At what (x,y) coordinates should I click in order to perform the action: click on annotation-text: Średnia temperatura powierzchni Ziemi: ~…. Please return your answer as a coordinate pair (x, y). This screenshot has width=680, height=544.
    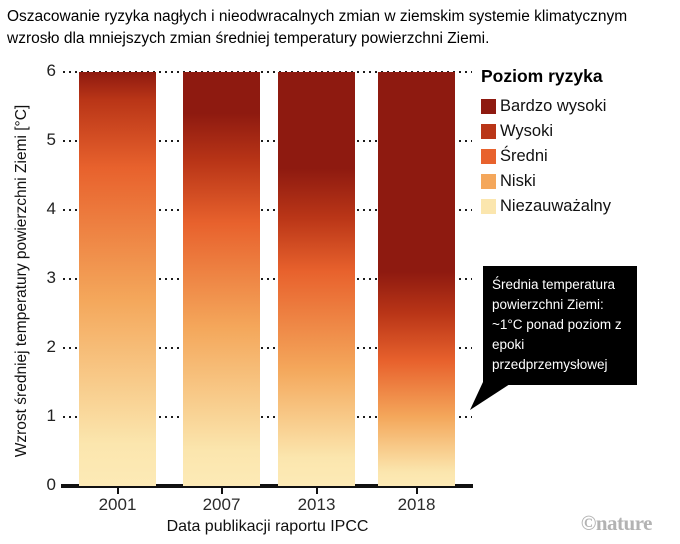
    Looking at the image, I should click on (557, 324).